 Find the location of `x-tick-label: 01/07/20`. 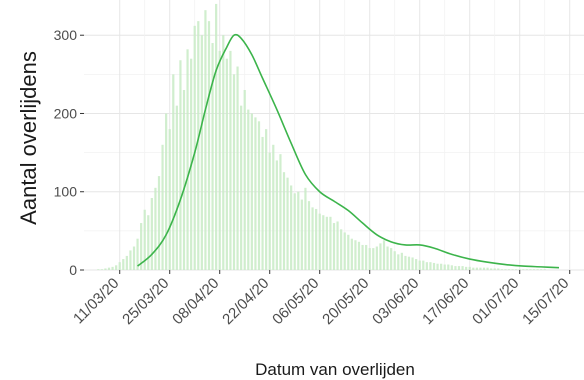

x-tick-label: 01/07/20 is located at coordinates (495, 301).